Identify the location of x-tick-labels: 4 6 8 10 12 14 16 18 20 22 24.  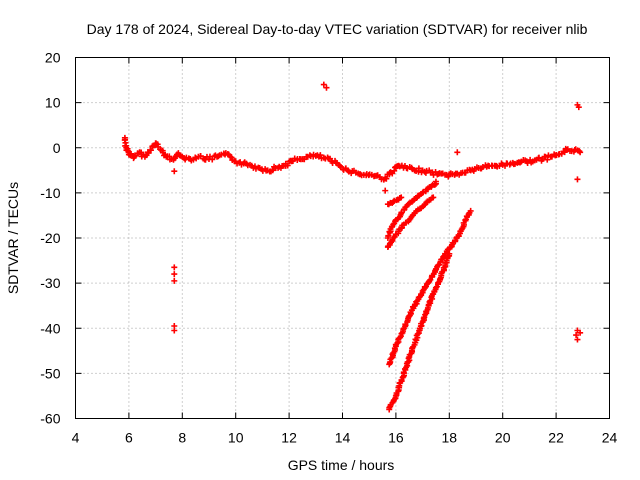
(345, 438).